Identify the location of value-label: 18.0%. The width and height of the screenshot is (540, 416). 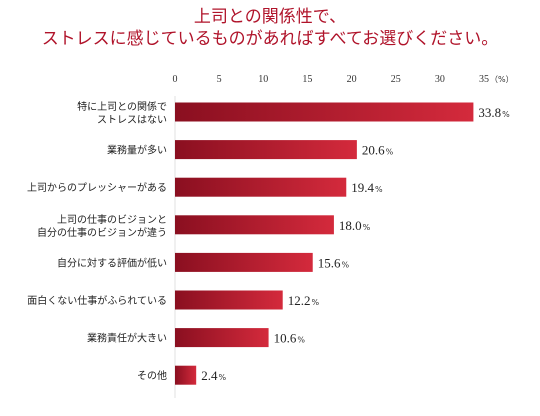
(355, 225).